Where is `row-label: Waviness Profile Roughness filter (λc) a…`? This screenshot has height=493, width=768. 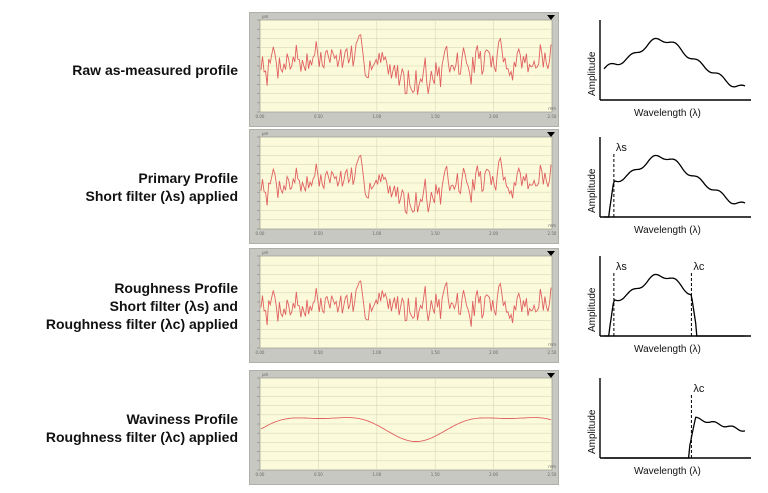
row-label: Waviness Profile Roughness filter (λc) a… is located at coordinates (119, 427).